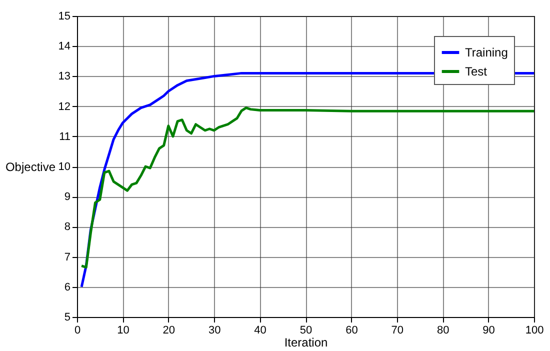 The width and height of the screenshot is (550, 351). I want to click on x-tick-label: 90, so click(488, 330).